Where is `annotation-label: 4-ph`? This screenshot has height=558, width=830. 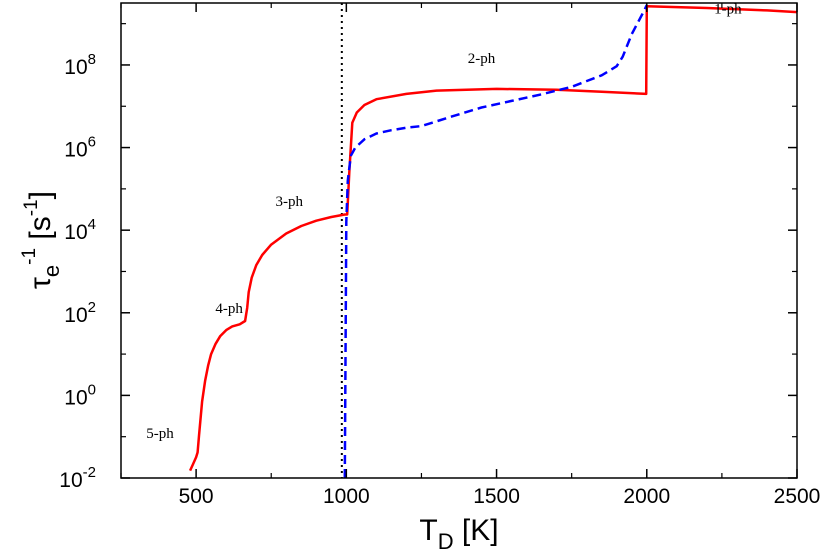
annotation-label: 4-ph is located at coordinates (229, 309).